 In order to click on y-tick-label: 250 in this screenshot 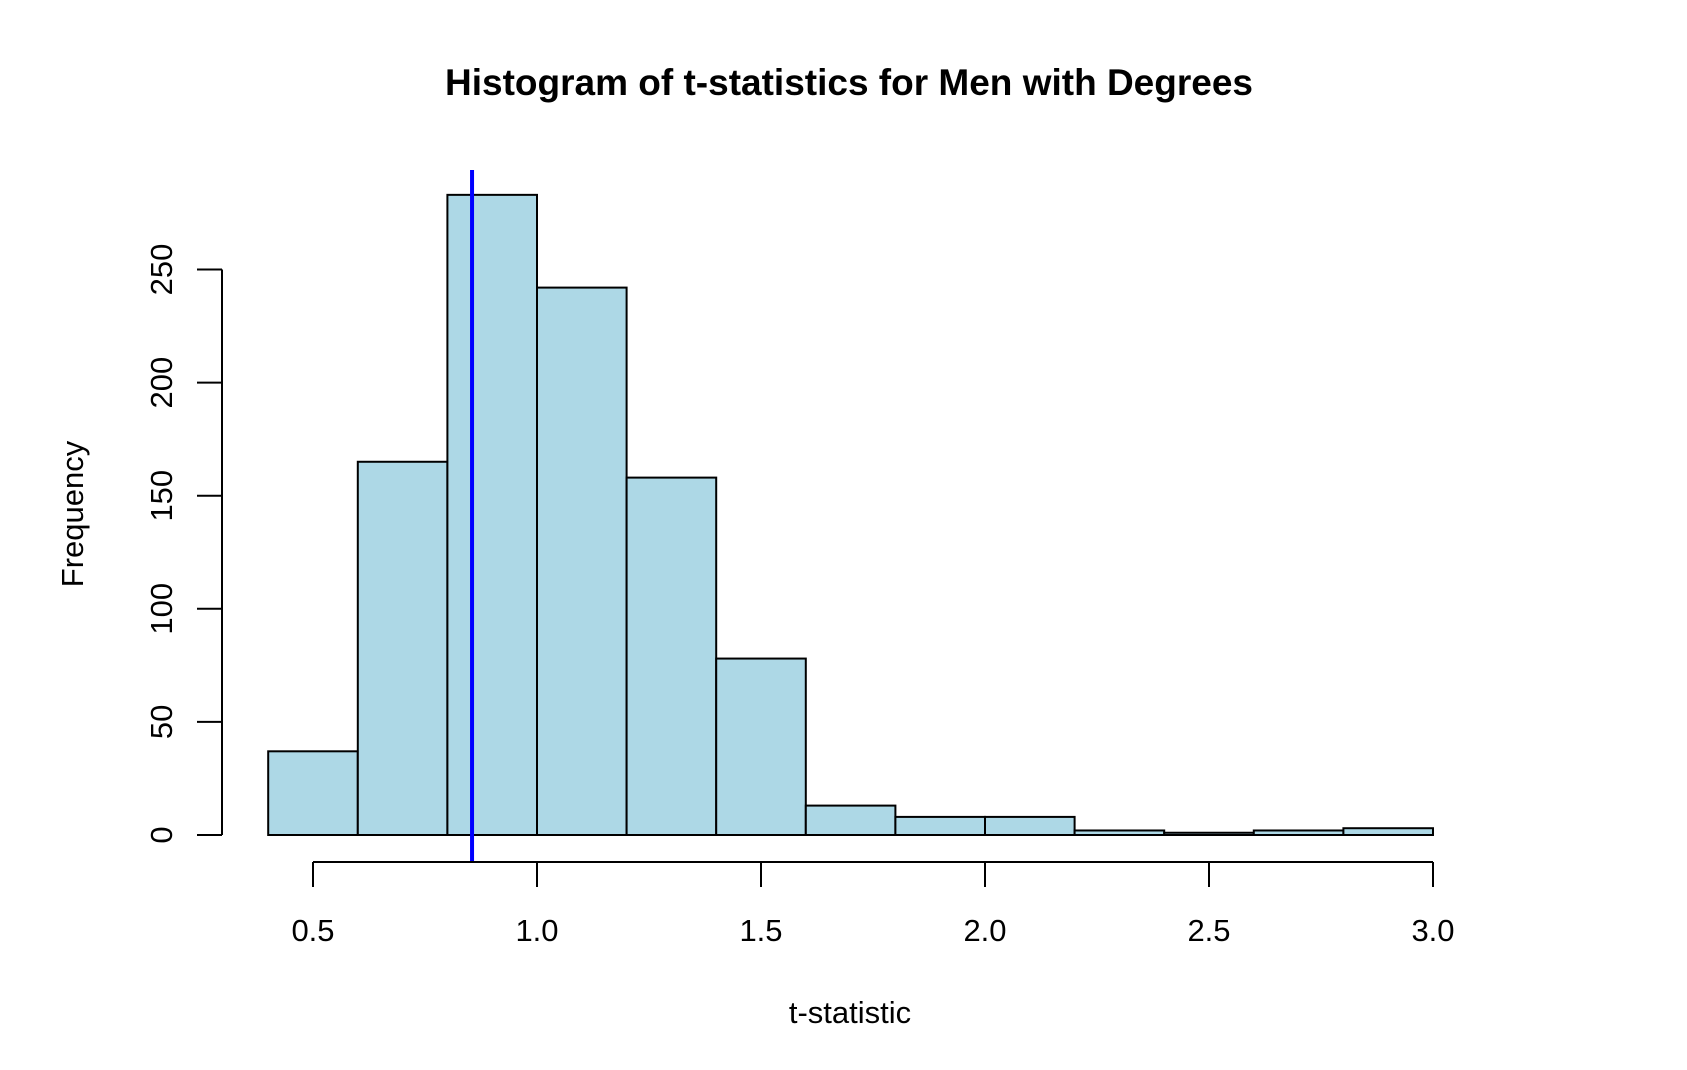, I will do `click(161, 270)`.